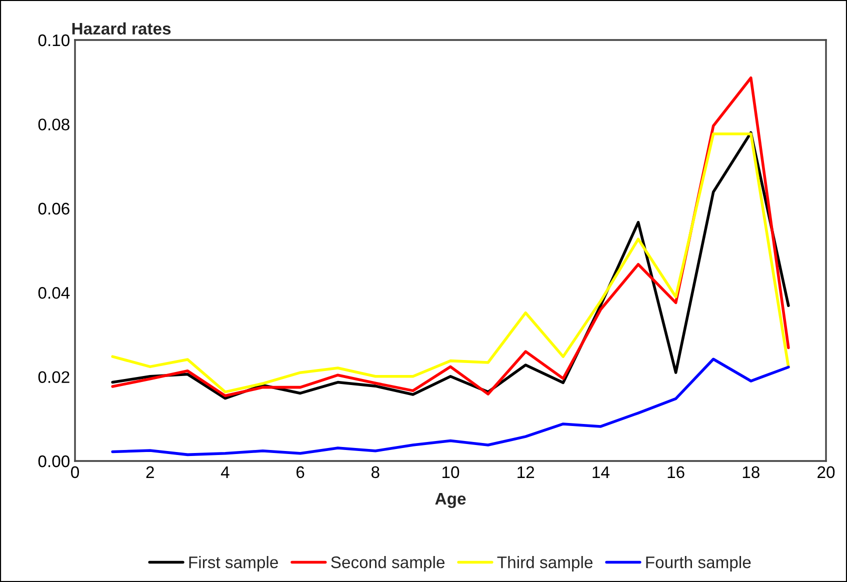  What do you see at coordinates (450, 407) in the screenshot?
I see `line-series` at bounding box center [450, 407].